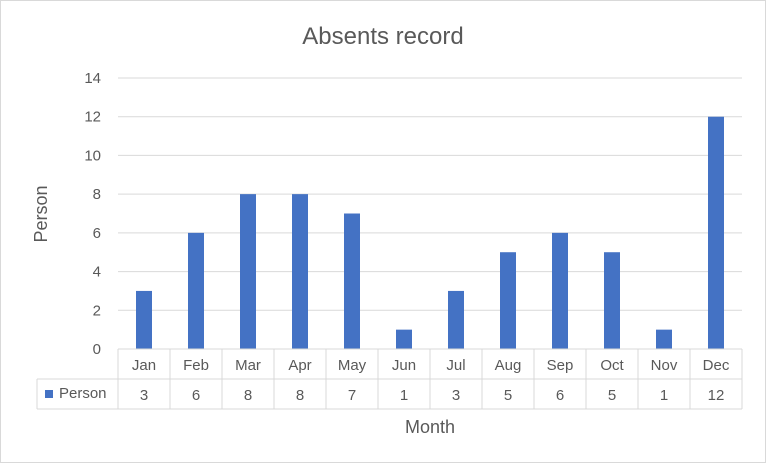 The image size is (766, 463). I want to click on x-category-label: Mar, so click(248, 365).